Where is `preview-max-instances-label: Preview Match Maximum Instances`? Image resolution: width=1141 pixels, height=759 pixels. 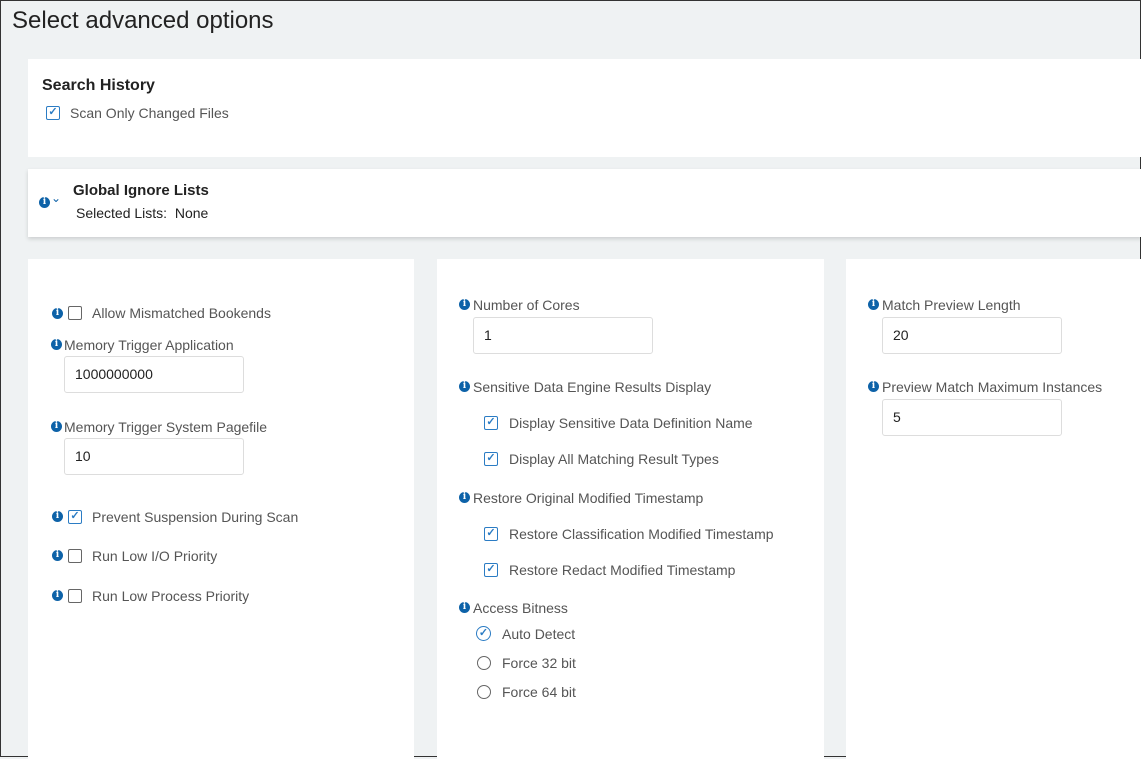
preview-max-instances-label: Preview Match Maximum Instances is located at coordinates (992, 387).